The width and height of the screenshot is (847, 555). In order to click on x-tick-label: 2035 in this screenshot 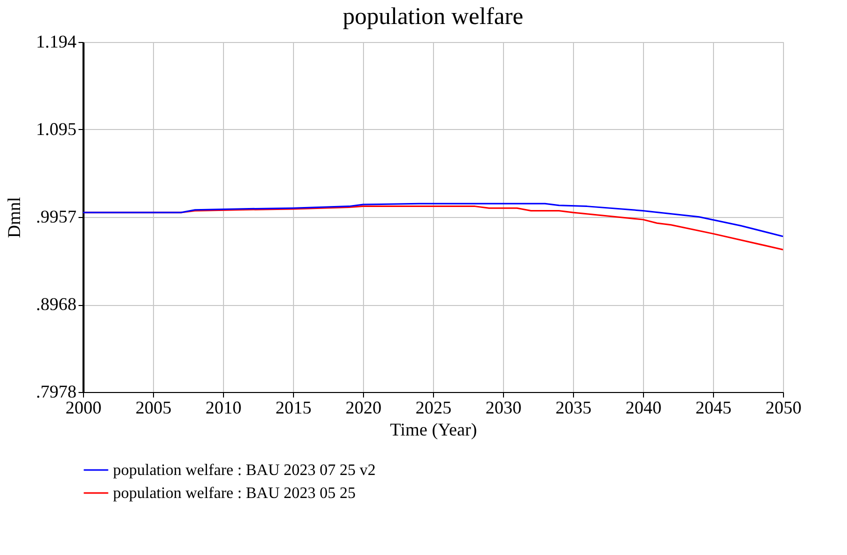, I will do `click(574, 408)`.